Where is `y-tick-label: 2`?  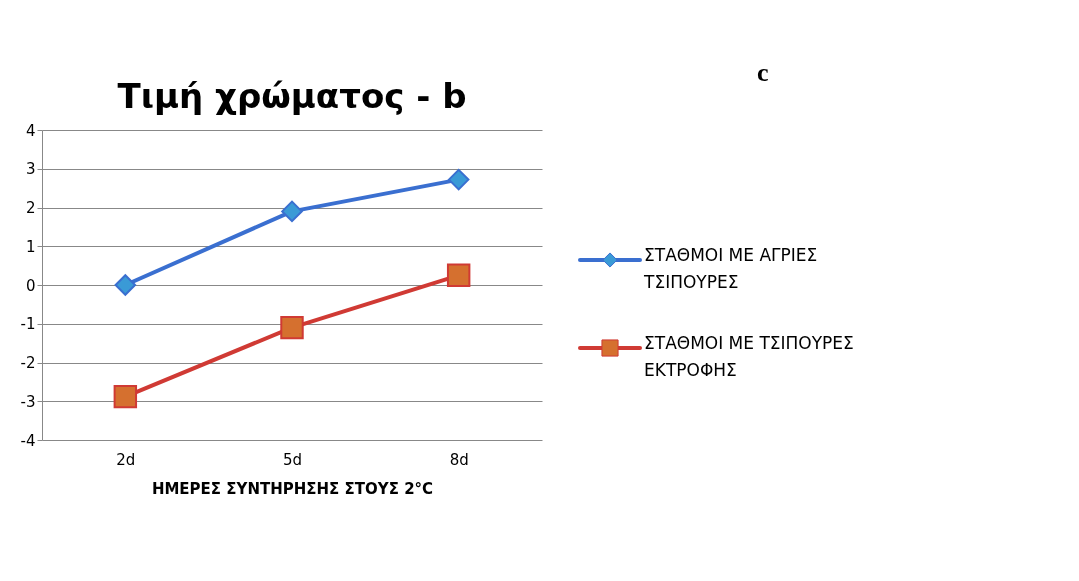
y-tick-label: 2 is located at coordinates (30, 208).